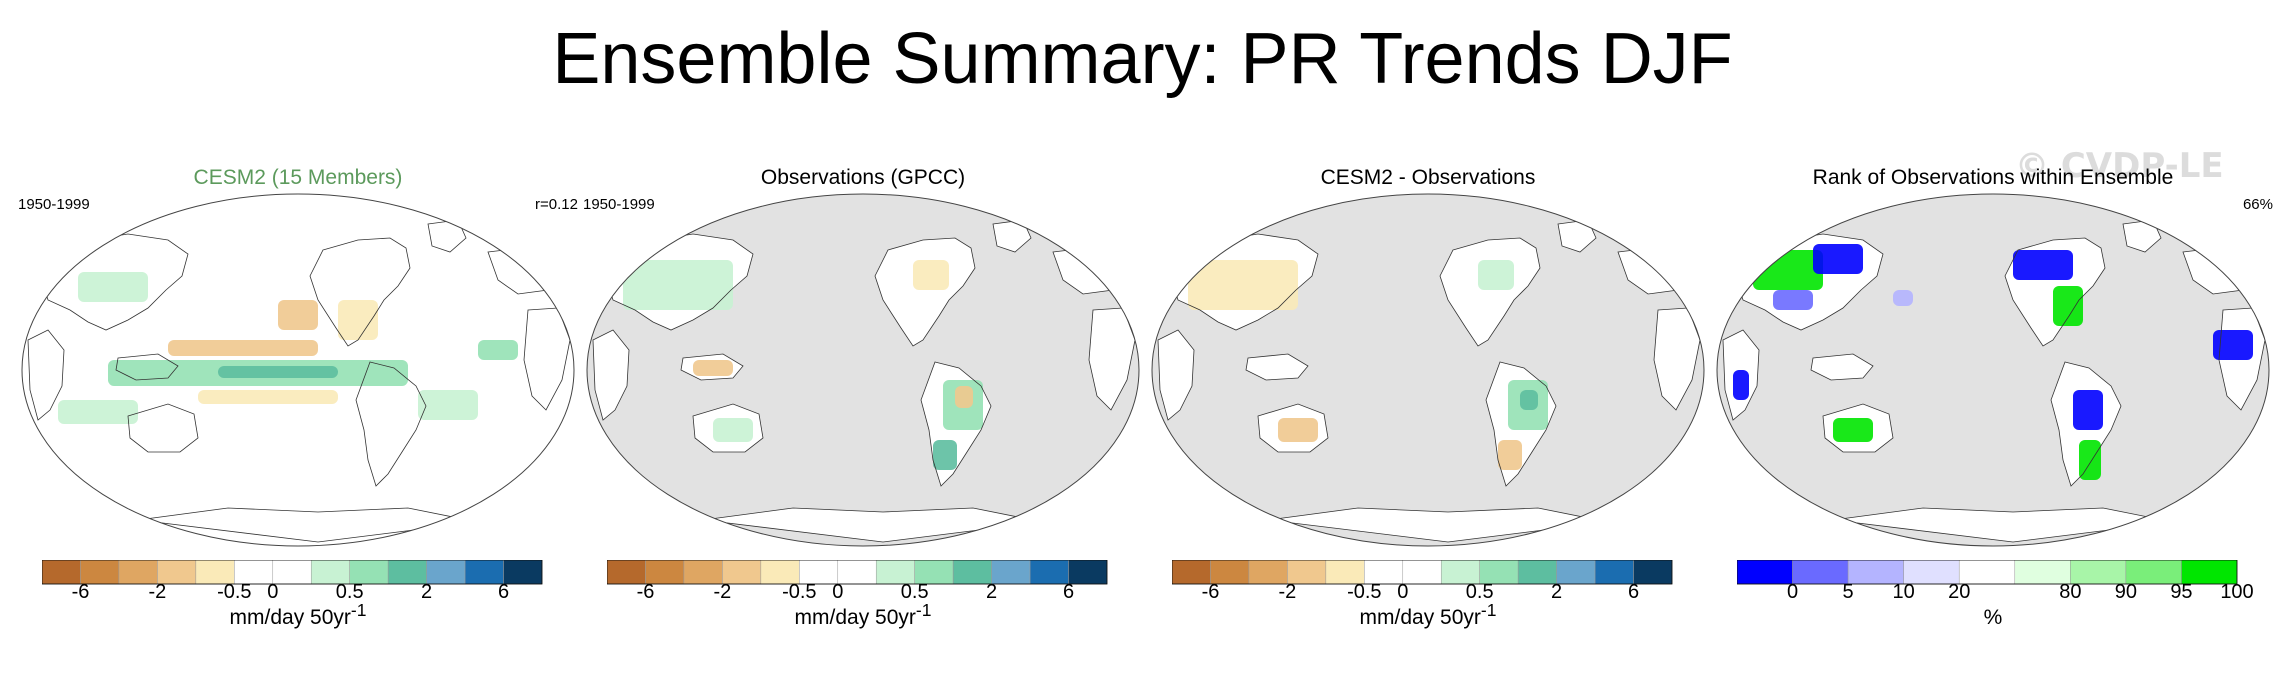  What do you see at coordinates (298, 177) in the screenshot?
I see `panel-title: CESM2 (15 Members)` at bounding box center [298, 177].